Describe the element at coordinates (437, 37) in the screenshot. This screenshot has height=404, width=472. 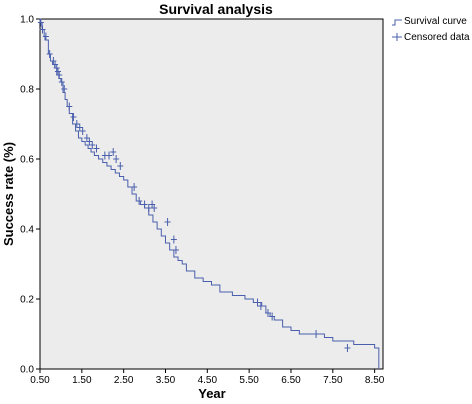
I see `legend-censored-data-label: Censored data` at that location.